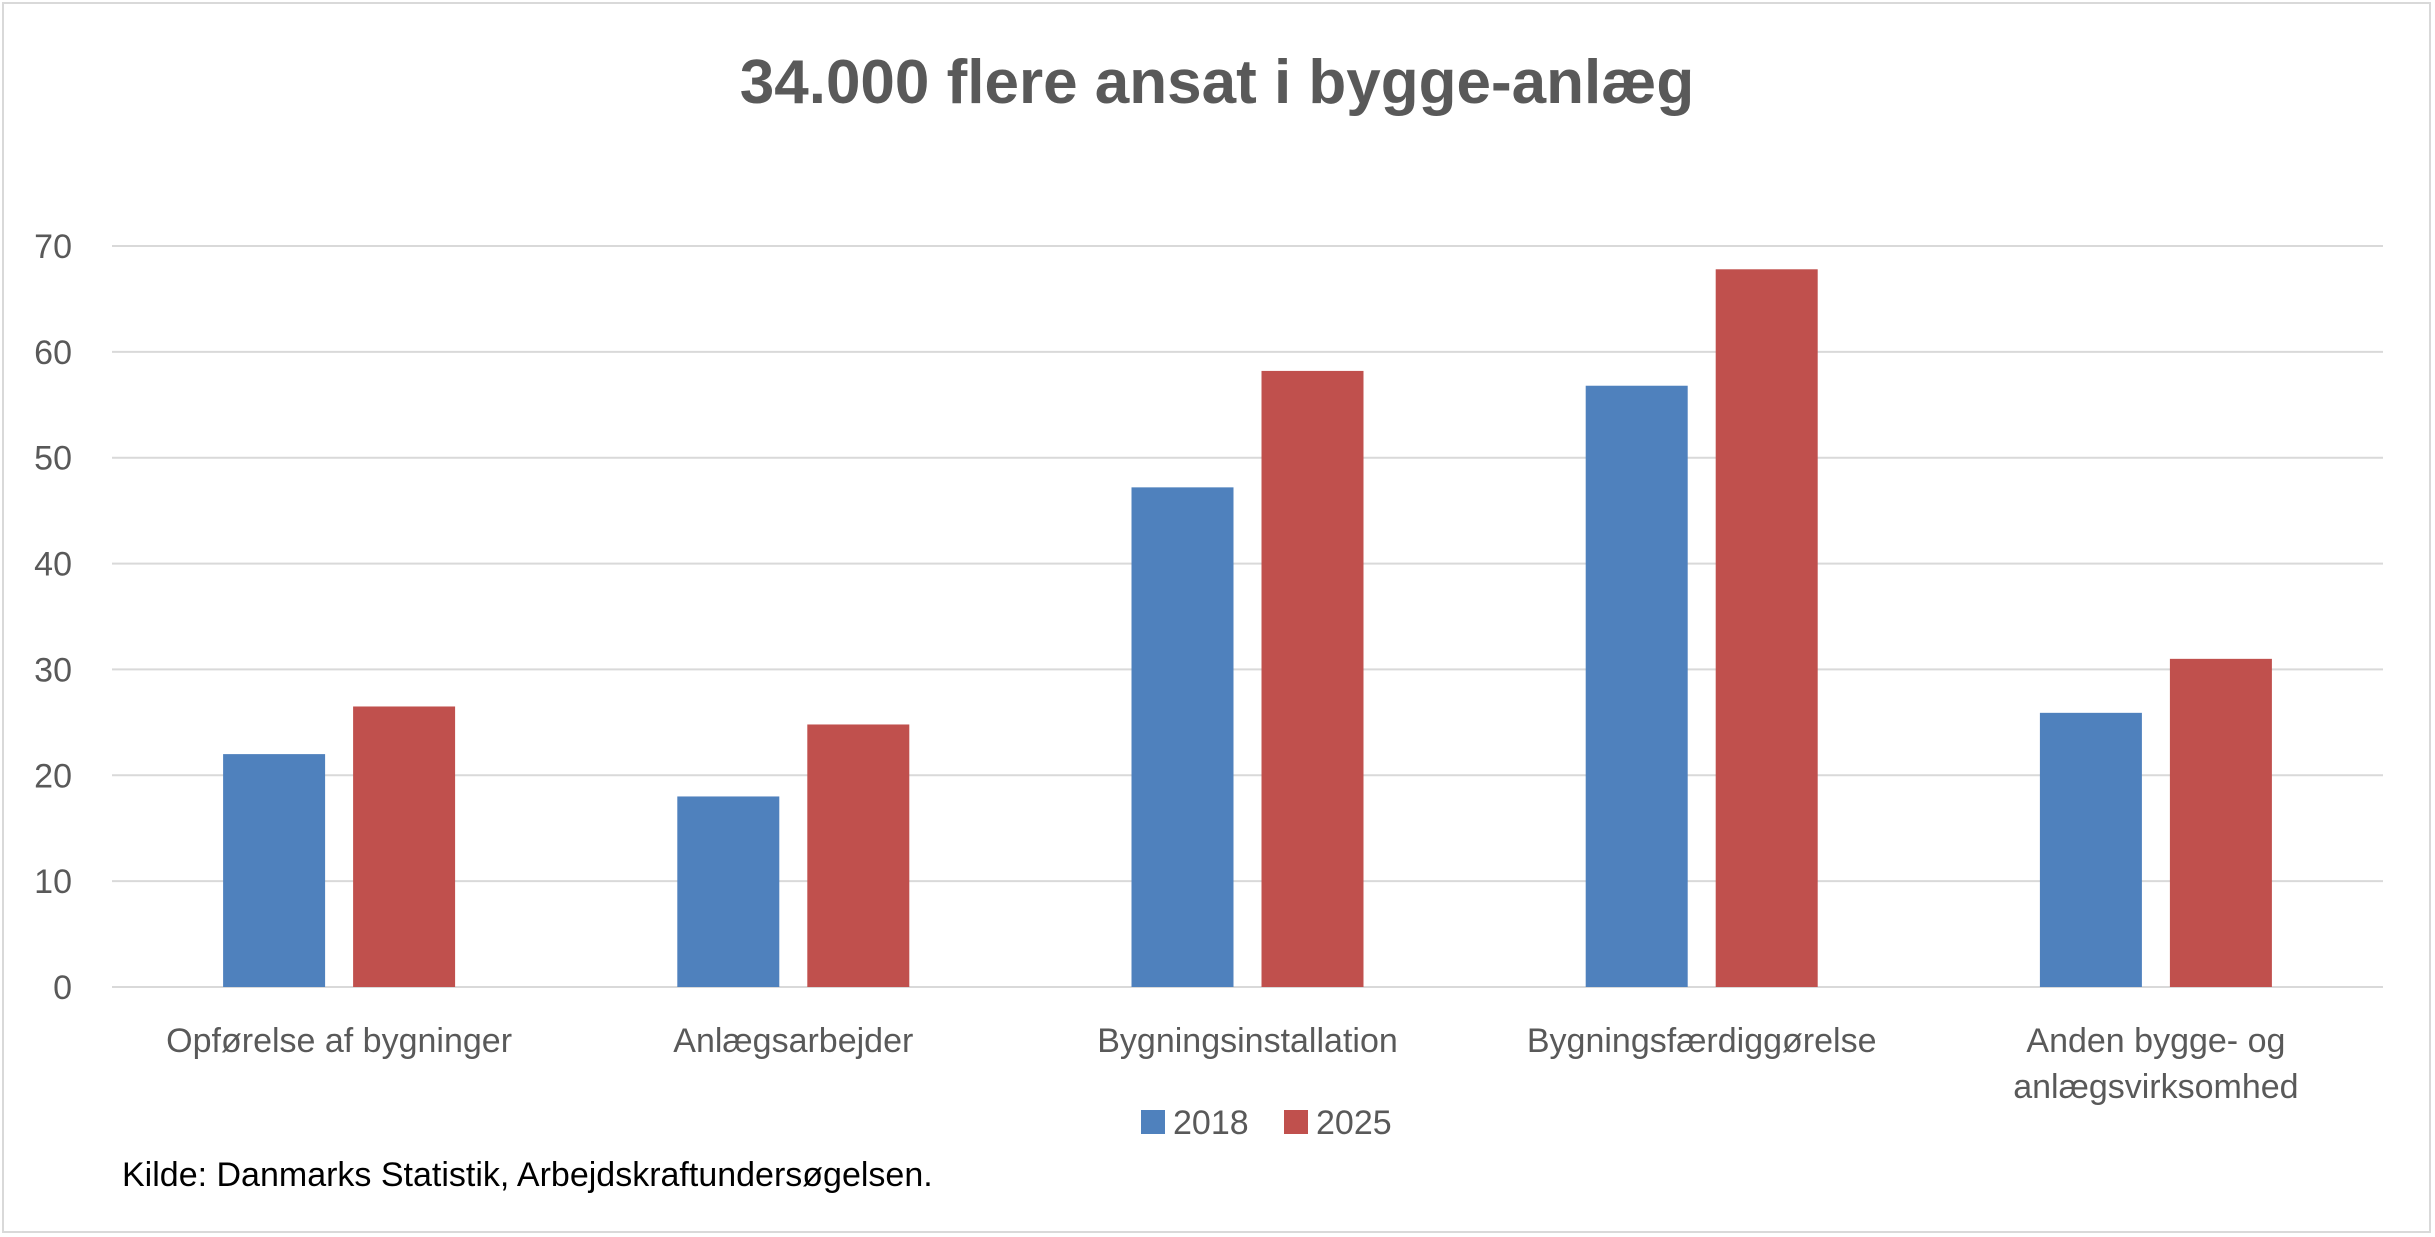 This screenshot has width=2435, height=1237. What do you see at coordinates (2155, 1041) in the screenshot?
I see `x-category-label: Anden bygge- og` at bounding box center [2155, 1041].